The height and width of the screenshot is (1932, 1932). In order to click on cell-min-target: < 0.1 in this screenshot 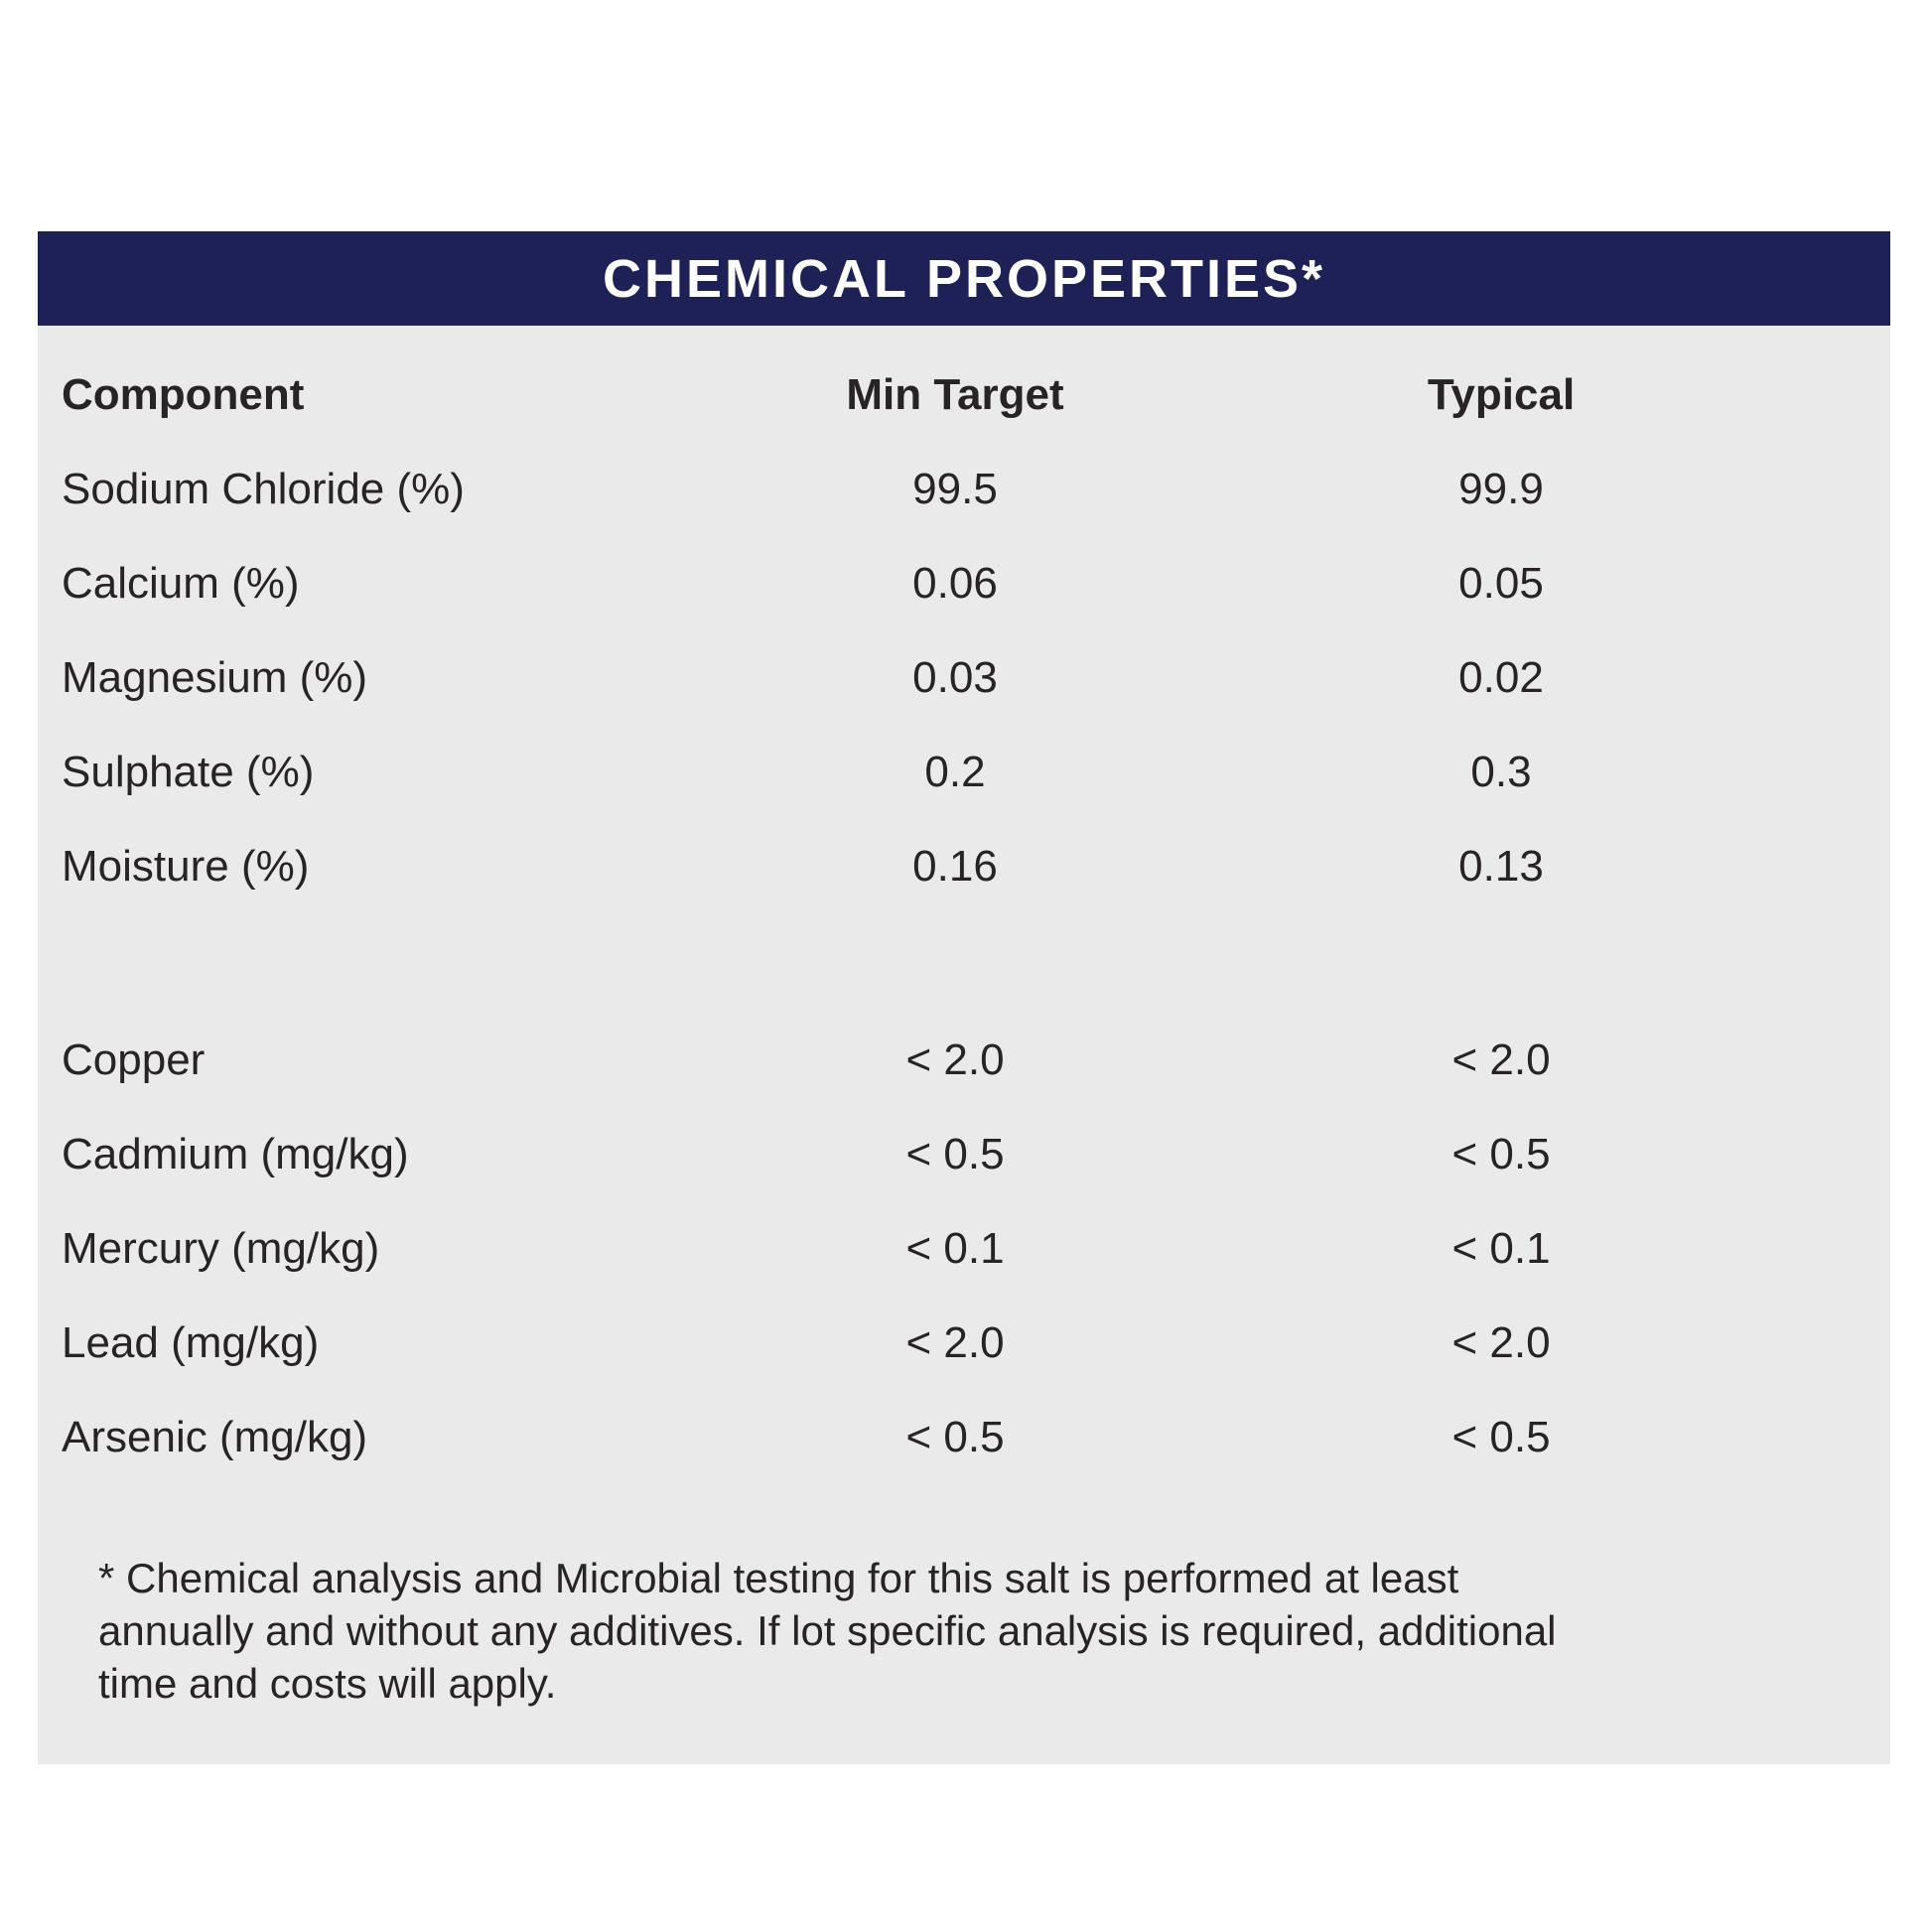, I will do `click(955, 1248)`.